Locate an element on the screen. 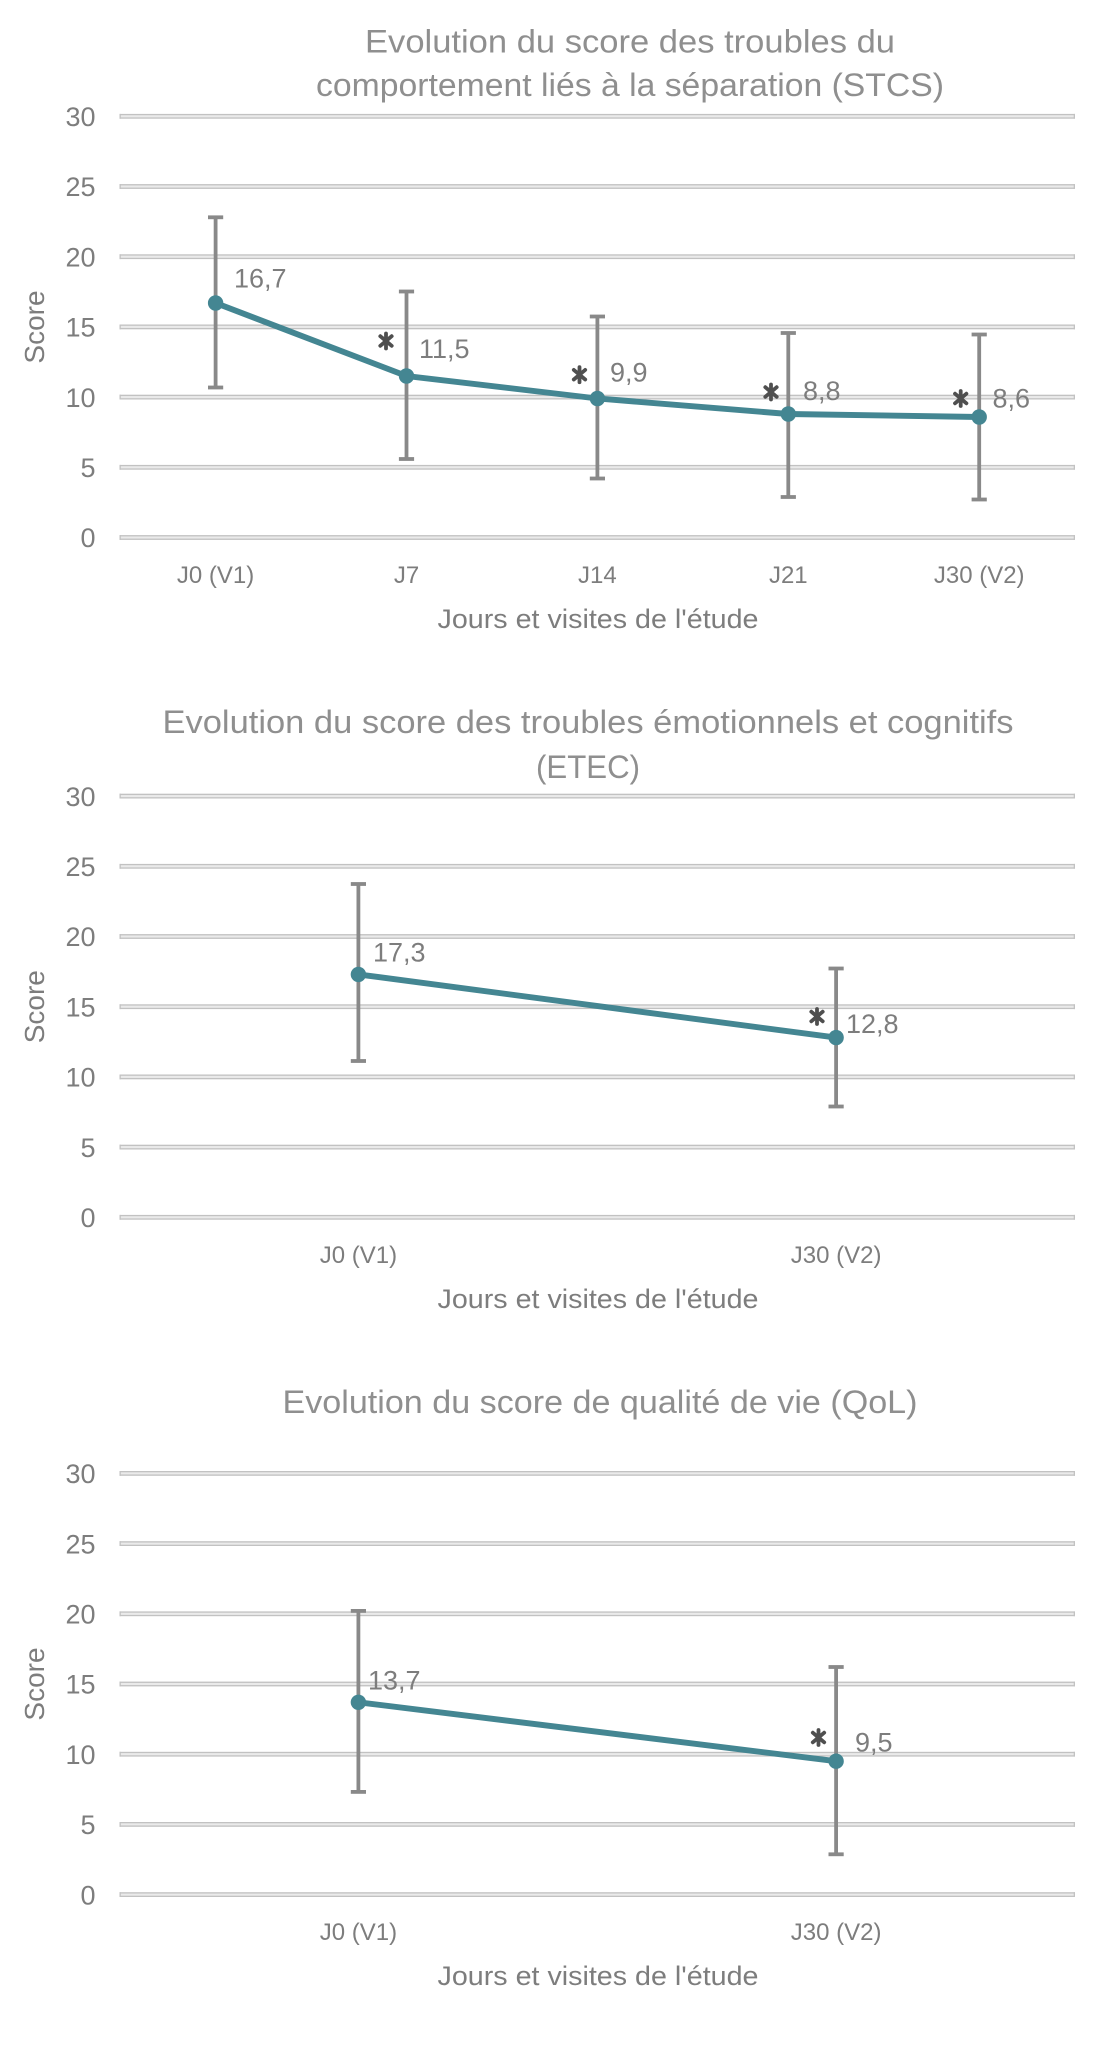  svg-text: 9,9 is located at coordinates (629, 373).